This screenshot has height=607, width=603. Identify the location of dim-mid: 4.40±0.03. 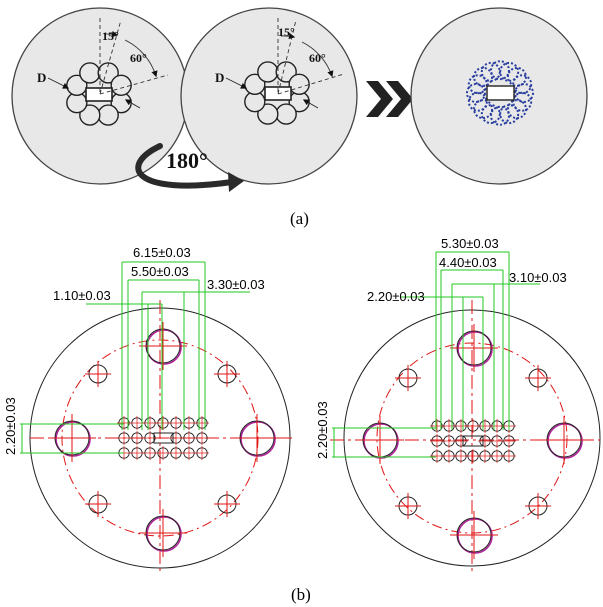
(468, 262).